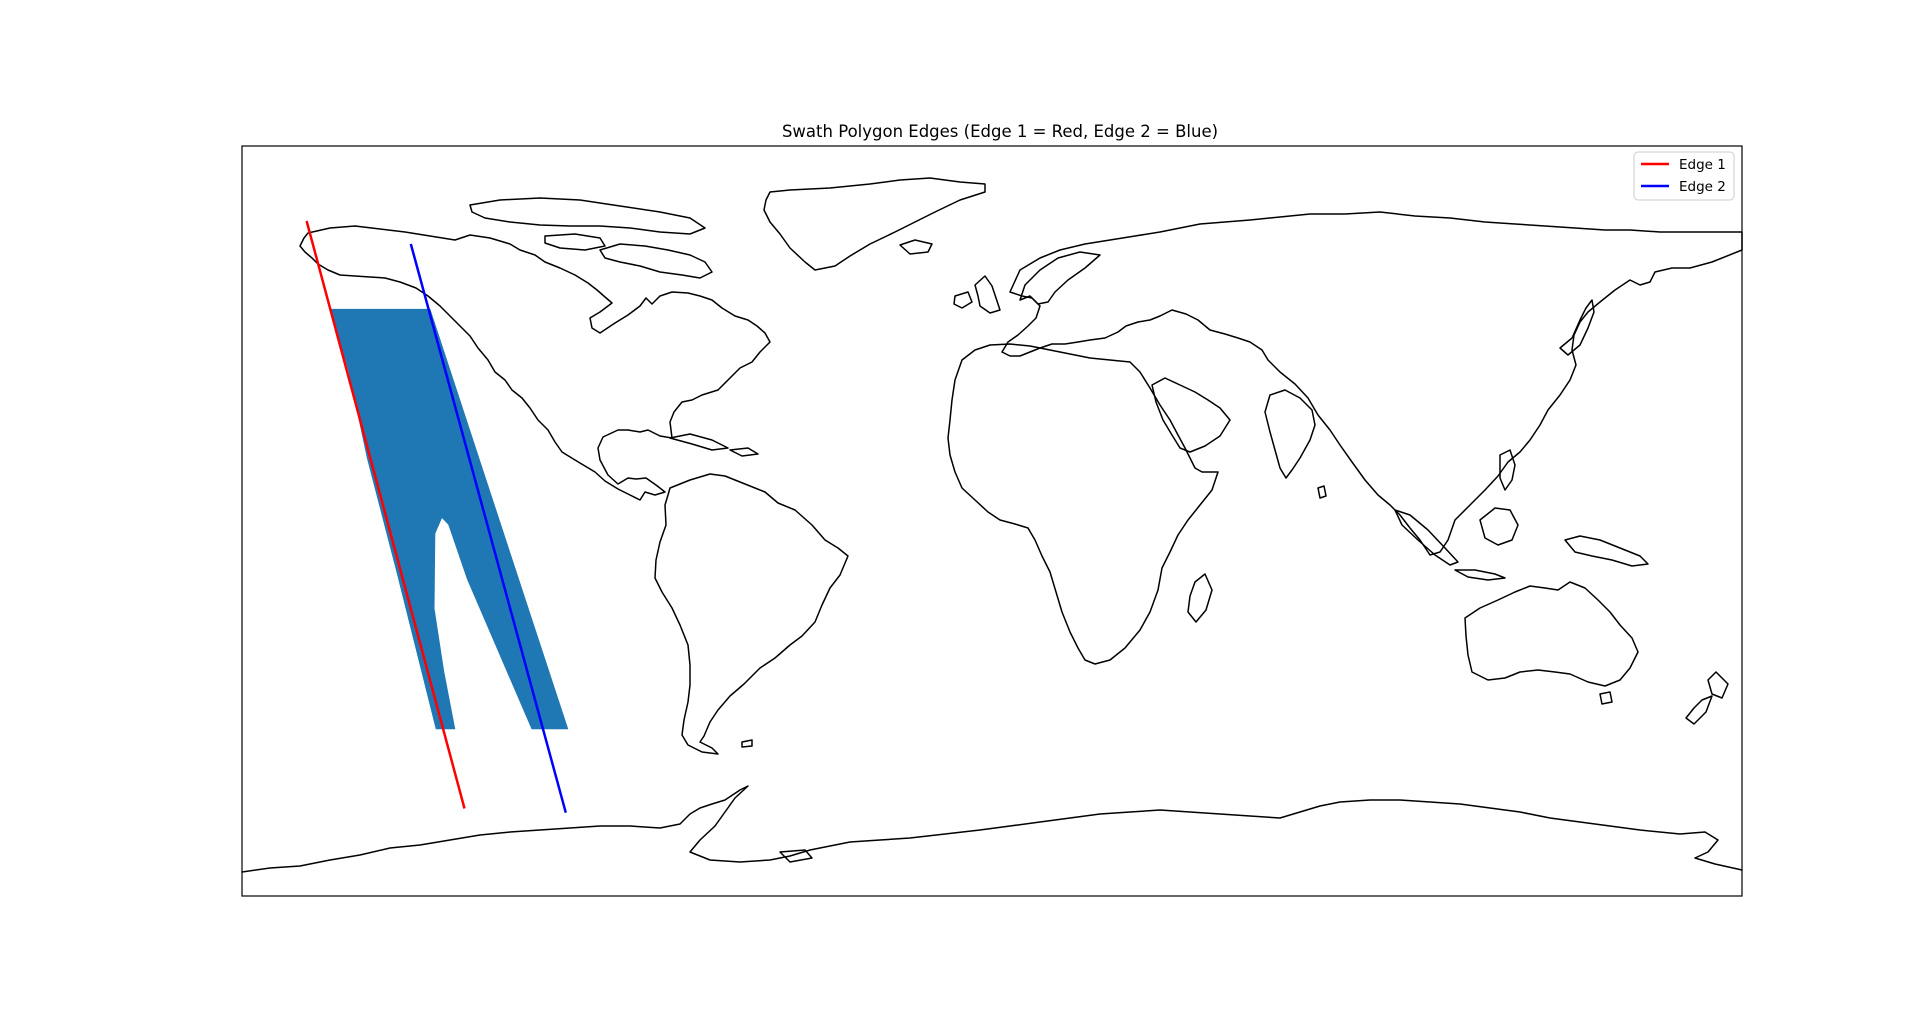  I want to click on coast-japan, so click(1577, 327).